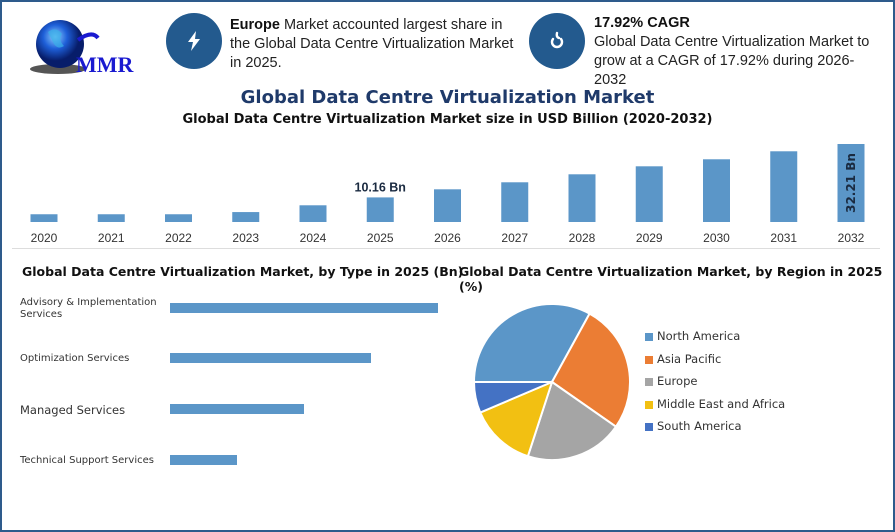 The image size is (895, 532). Describe the element at coordinates (111, 218) in the screenshot. I see `bar-2021` at that location.